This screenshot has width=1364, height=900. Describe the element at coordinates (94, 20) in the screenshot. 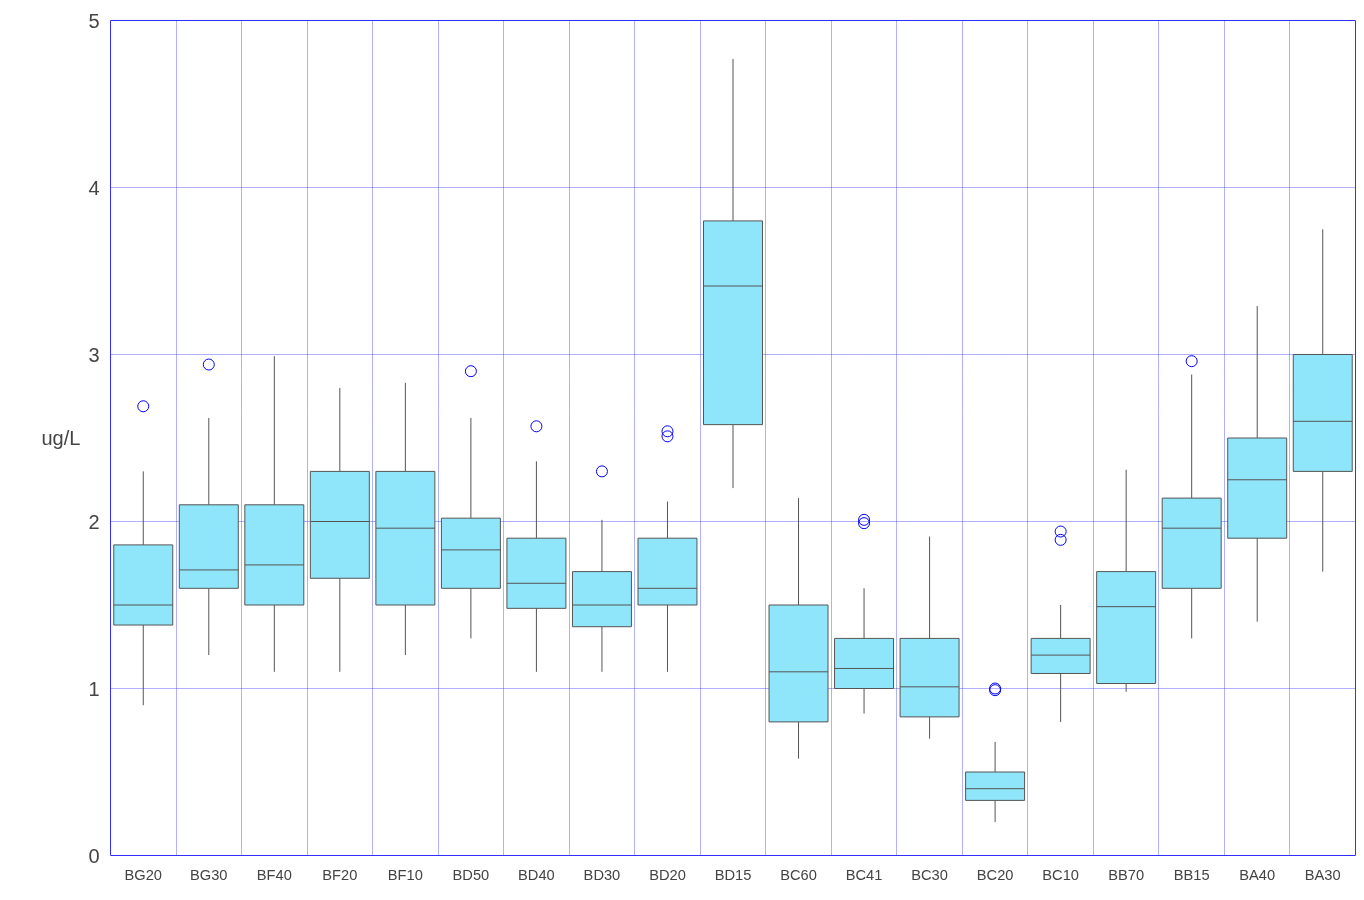

I see `y-tick-label: 5` at that location.